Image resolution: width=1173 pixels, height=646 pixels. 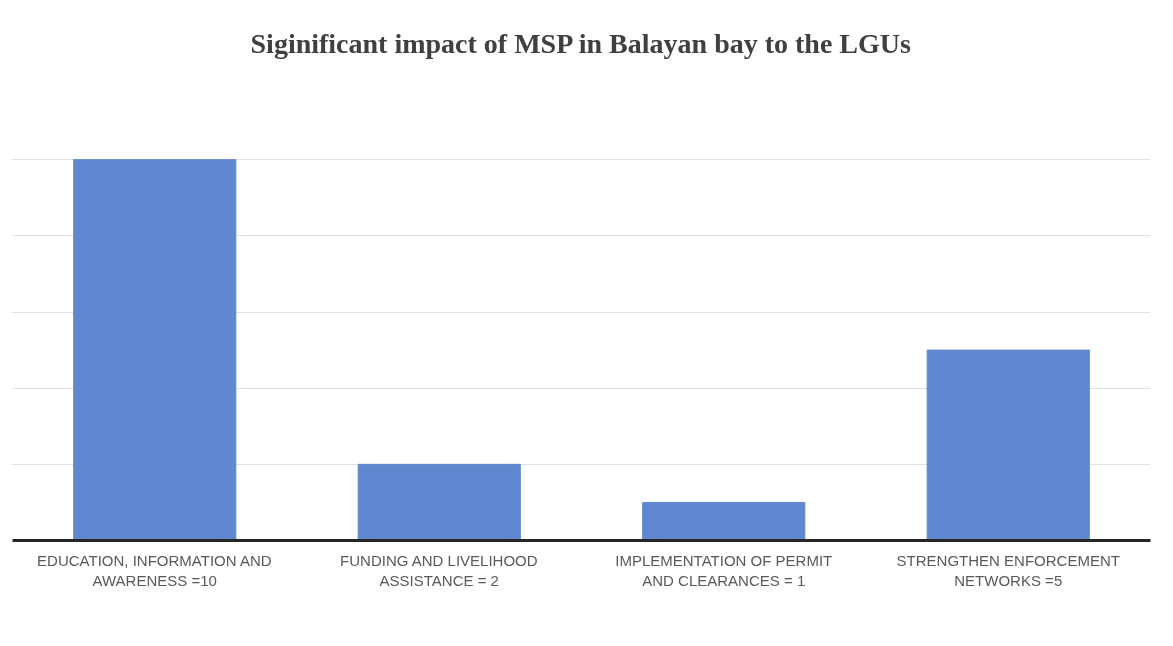 What do you see at coordinates (1008, 570) in the screenshot?
I see `x-tick-label: STRENGTHEN ENFORCEMENT NETWORKS =5` at bounding box center [1008, 570].